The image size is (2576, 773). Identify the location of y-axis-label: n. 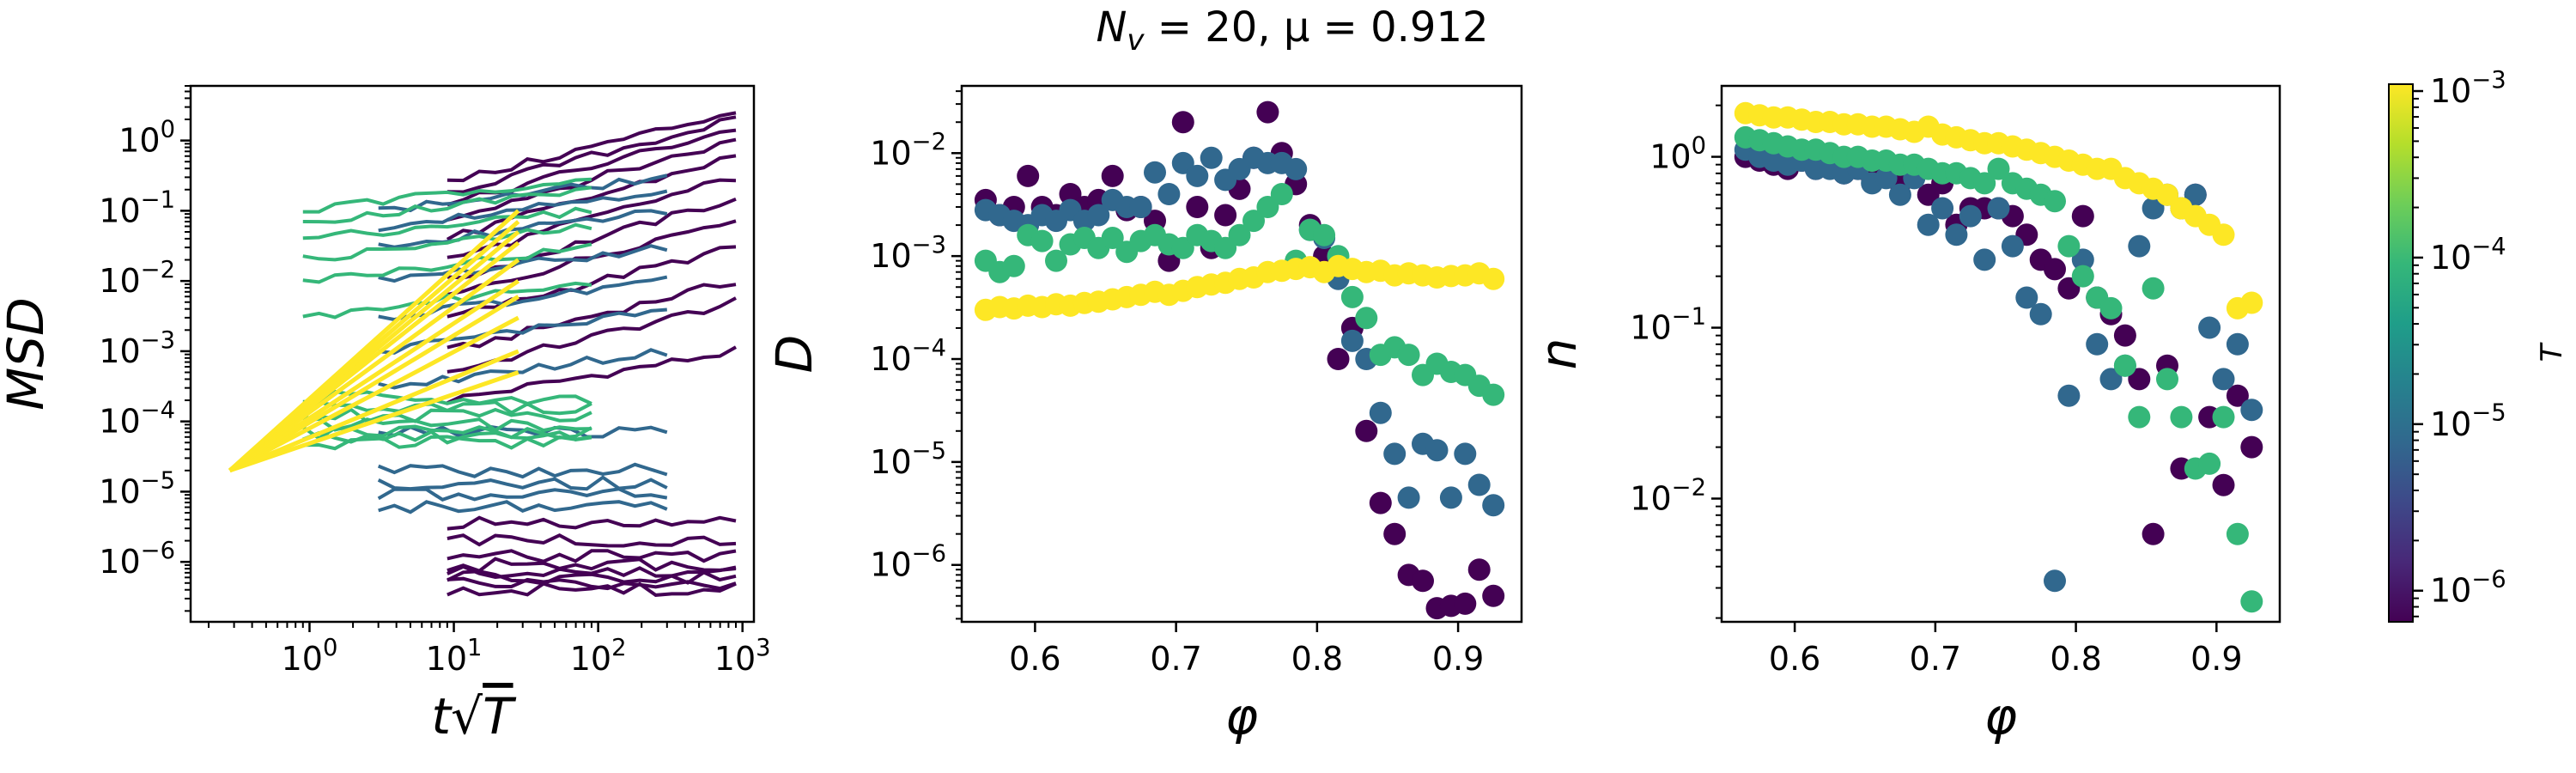
(1558, 354).